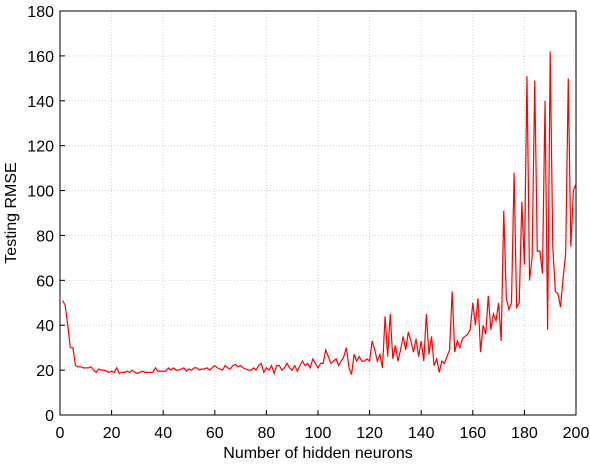 This screenshot has width=590, height=471. I want to click on x-axis-label: Number of hidden neurons, so click(317, 453).